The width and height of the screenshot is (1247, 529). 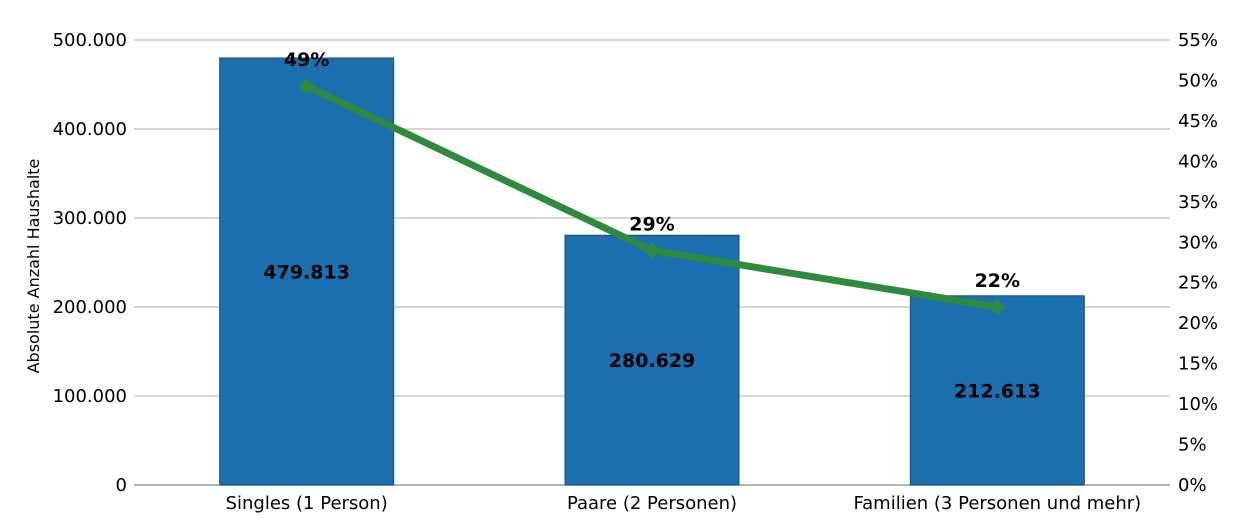 I want to click on bar-value-label: 479.813, so click(x=306, y=272).